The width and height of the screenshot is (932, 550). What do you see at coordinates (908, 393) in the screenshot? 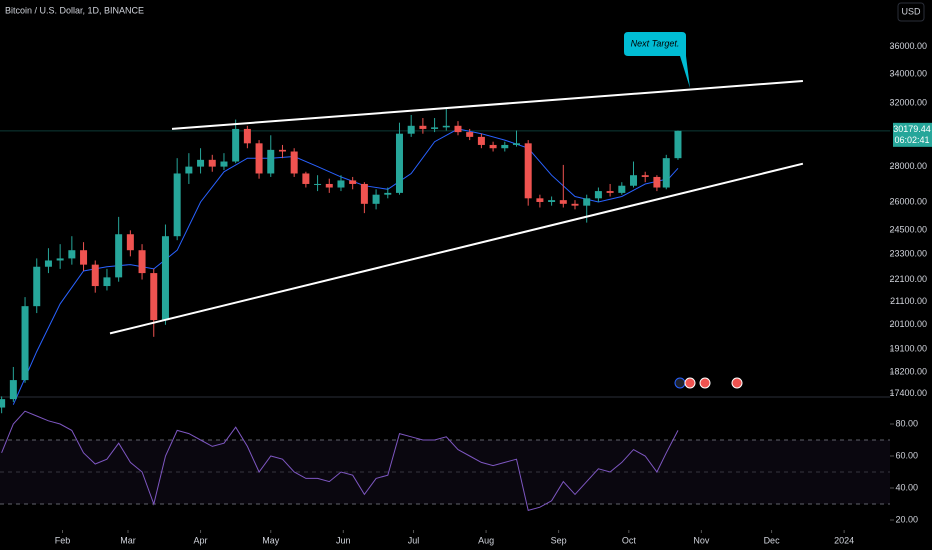
I see `y-tick-label: 17400.00` at bounding box center [908, 393].